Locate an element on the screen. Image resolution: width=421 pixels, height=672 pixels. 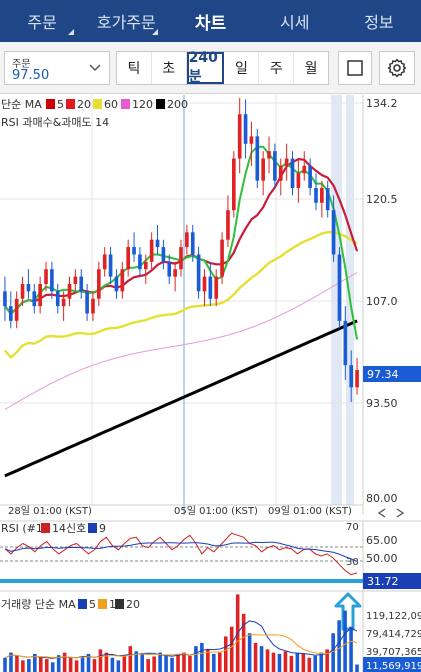
period-week-button: 주 is located at coordinates (277, 68).